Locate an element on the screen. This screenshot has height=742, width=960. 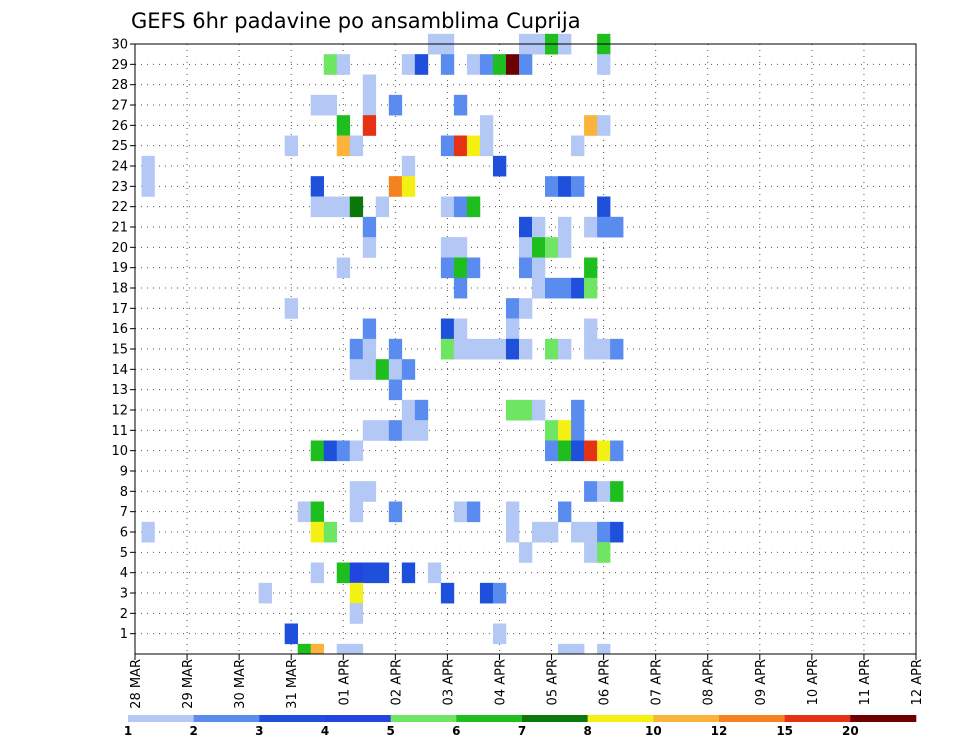
y-tick-label: 14 is located at coordinates (119, 370).